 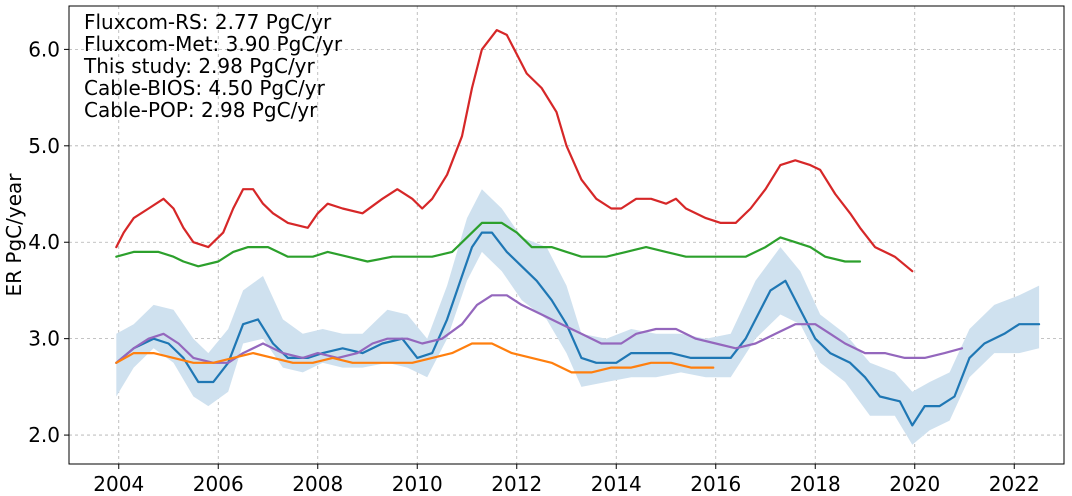 What do you see at coordinates (815, 484) in the screenshot?
I see `x-tick-label: 2018` at bounding box center [815, 484].